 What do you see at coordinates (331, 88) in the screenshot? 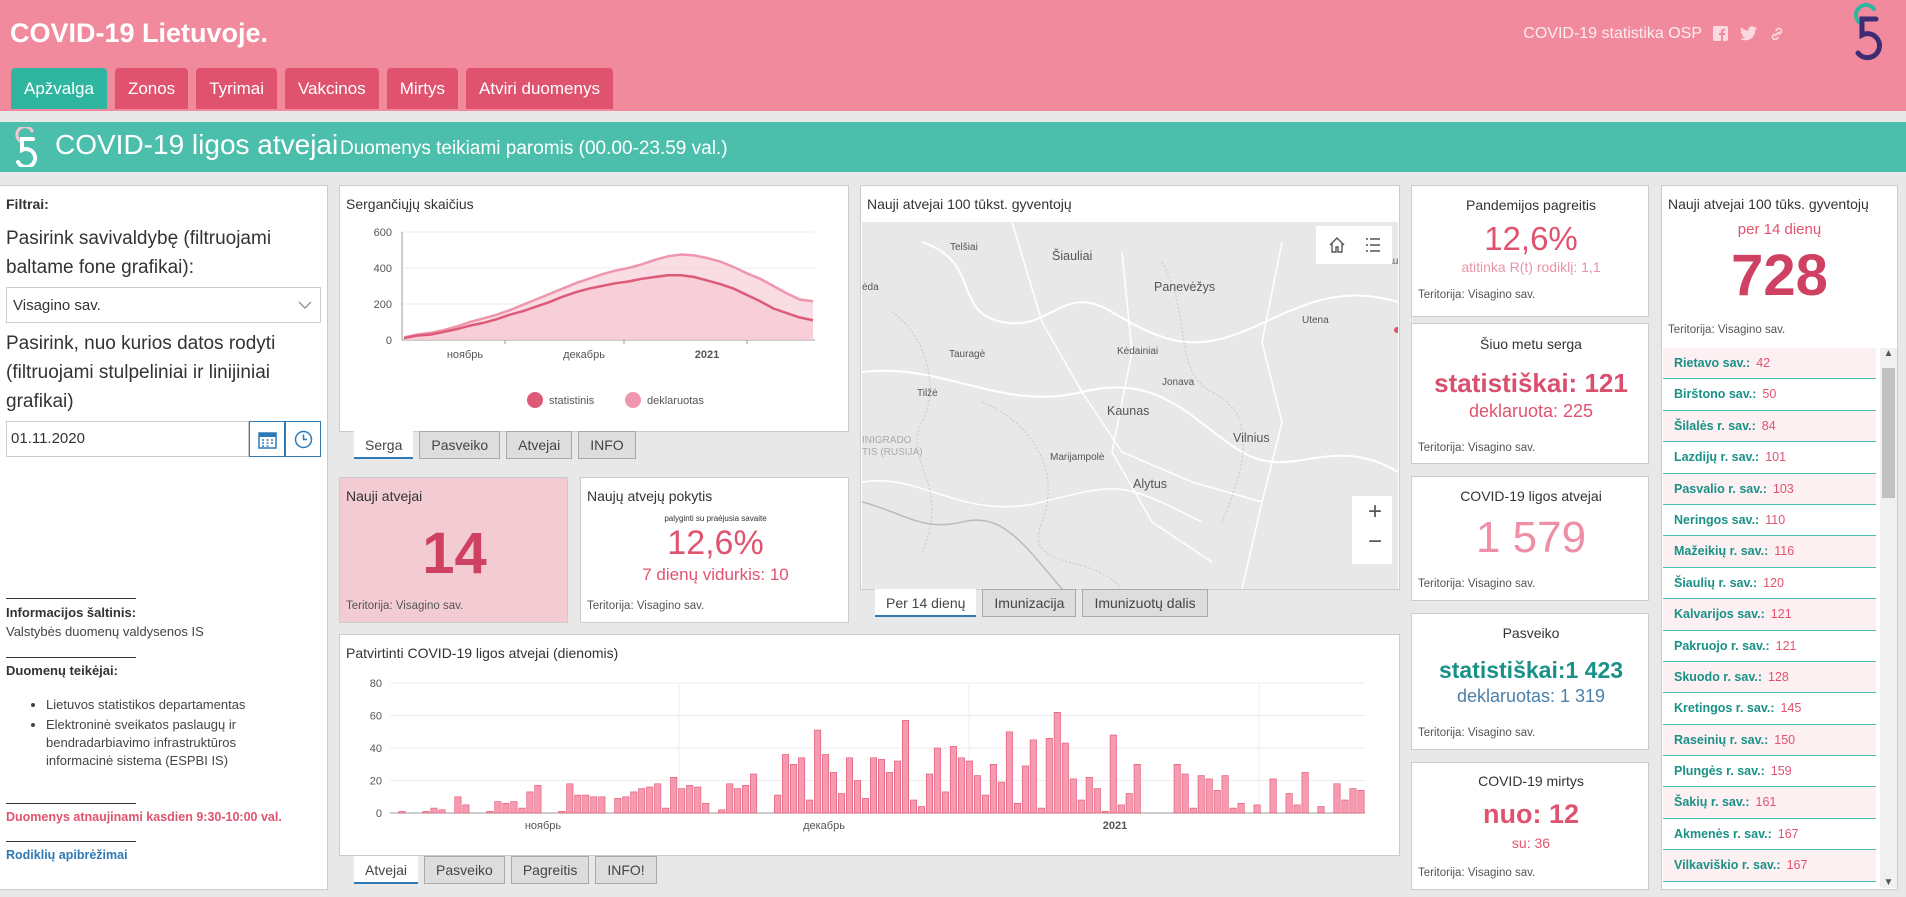
I see `tab-3: Vakcinos` at bounding box center [331, 88].